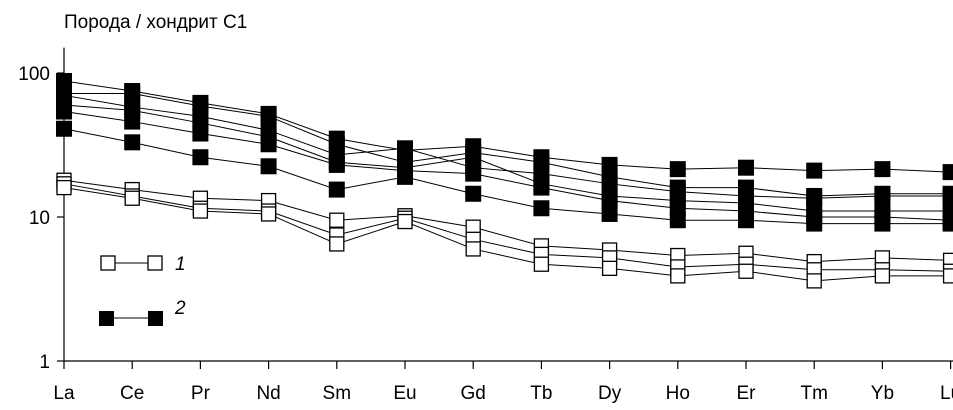  What do you see at coordinates (610, 393) in the screenshot?
I see `x-tick-label: Dy` at bounding box center [610, 393].